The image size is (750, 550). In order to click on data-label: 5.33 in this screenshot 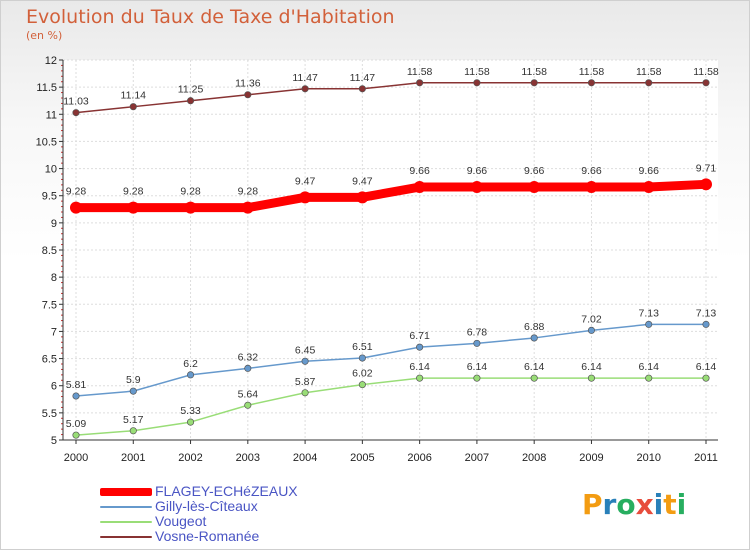, I will do `click(190, 411)`.